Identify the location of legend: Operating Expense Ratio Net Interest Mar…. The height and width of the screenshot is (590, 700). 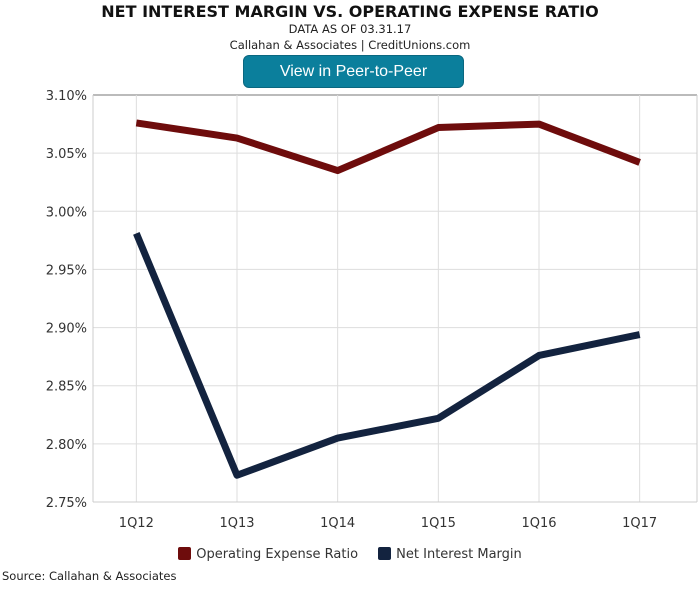
(350, 554).